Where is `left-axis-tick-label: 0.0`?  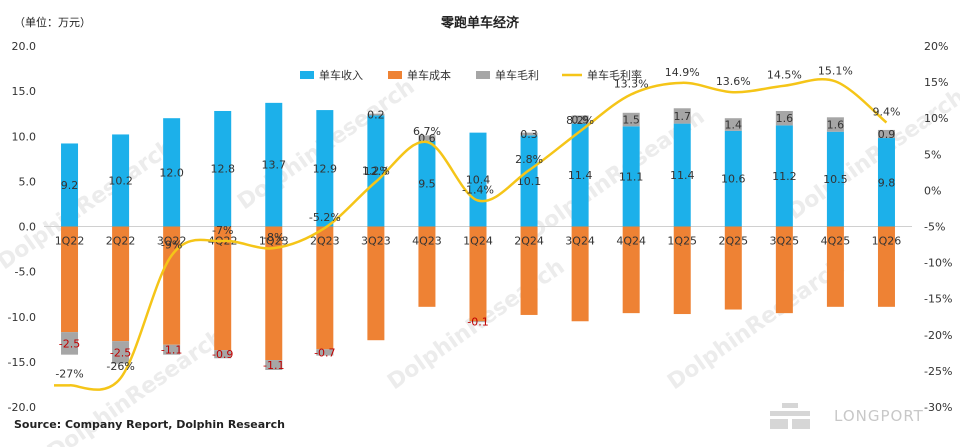 left-axis-tick-label: 0.0 is located at coordinates (28, 227).